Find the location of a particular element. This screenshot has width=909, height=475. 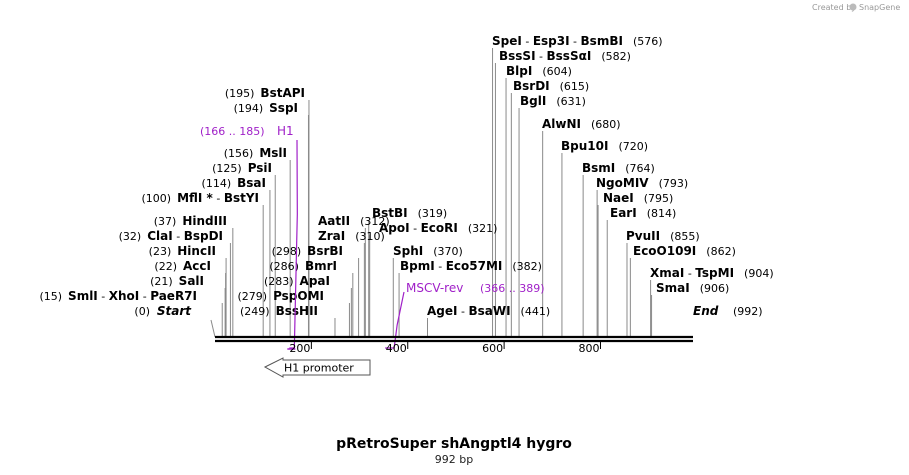

enzyme-name-blpi: BlpI is located at coordinates (519, 71).